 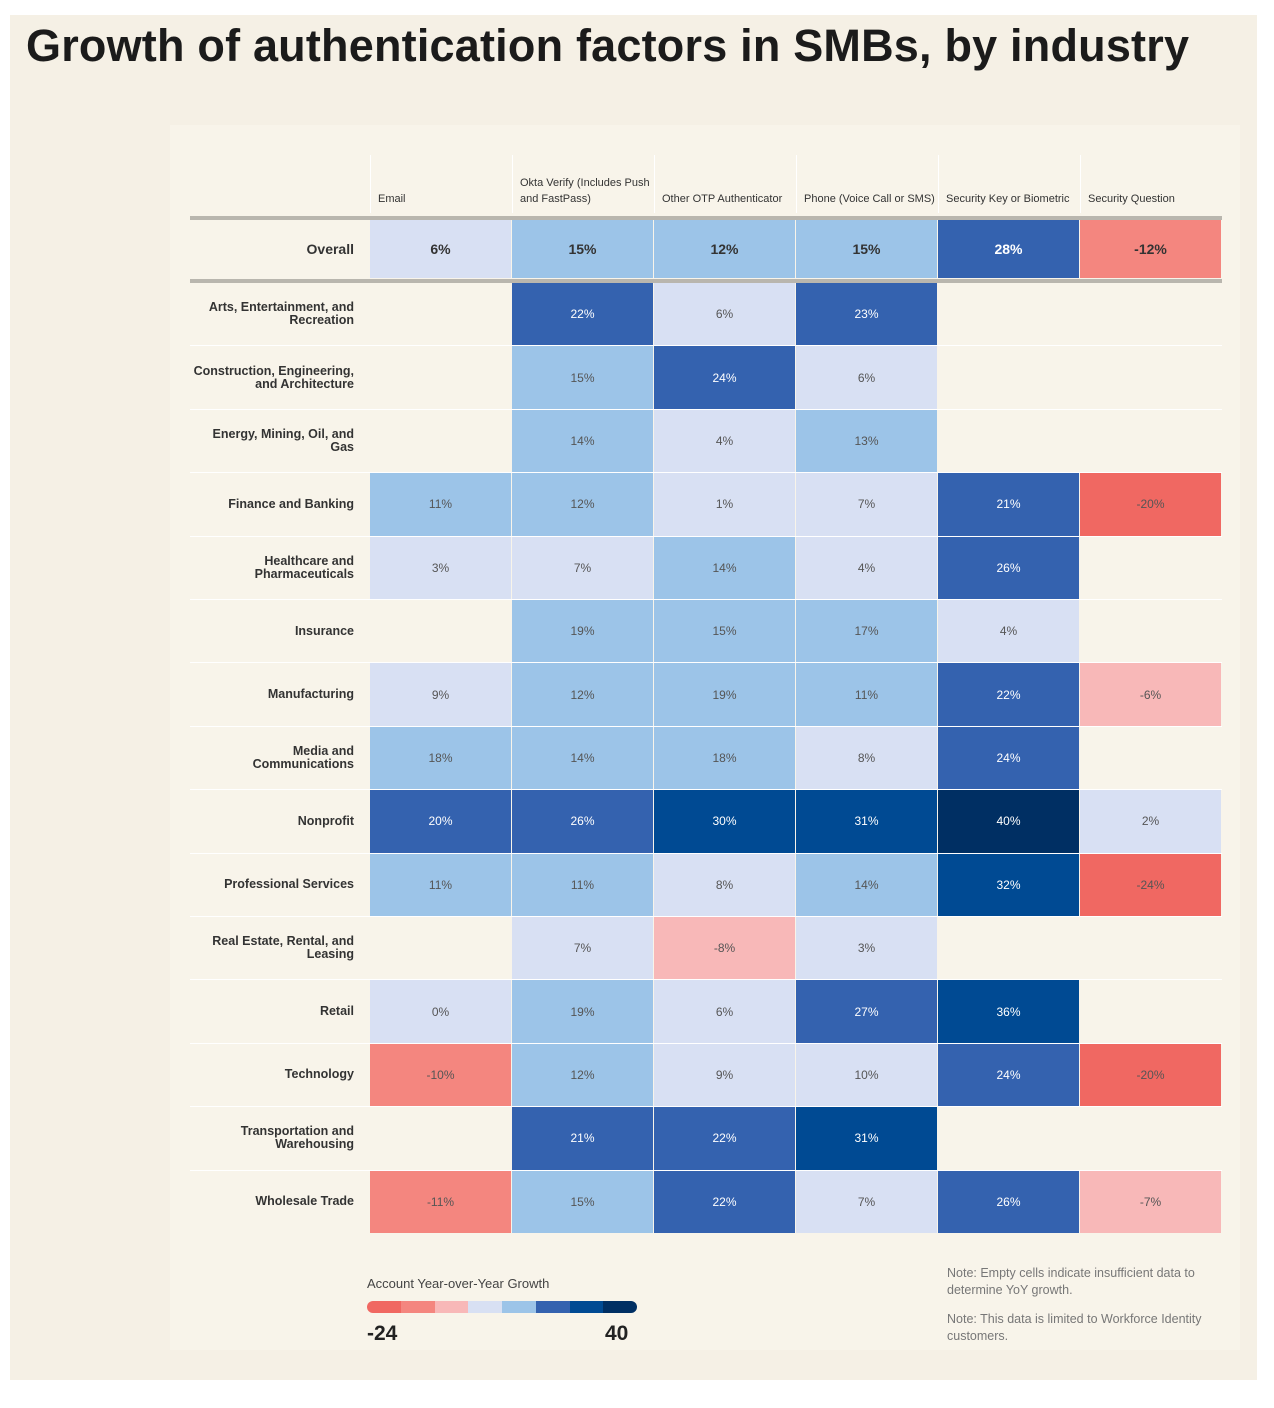 I want to click on row-label: Real Estate, Rental, and Leasing, so click(x=283, y=948).